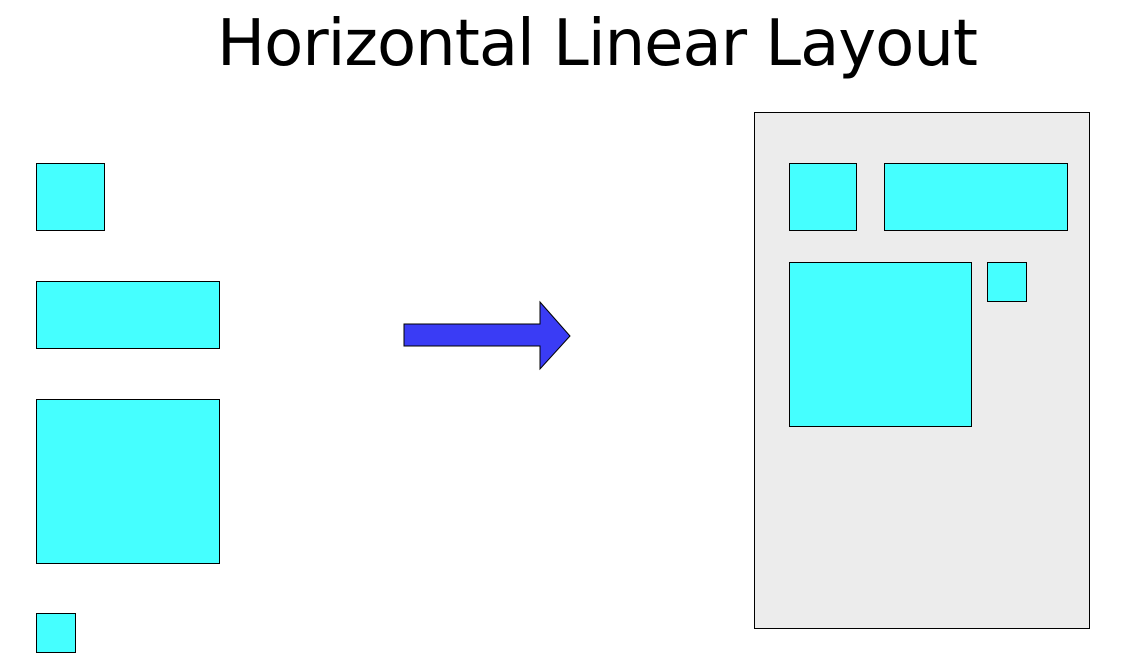 This screenshot has height=667, width=1142. I want to click on source-widget-large-square, so click(128, 481).